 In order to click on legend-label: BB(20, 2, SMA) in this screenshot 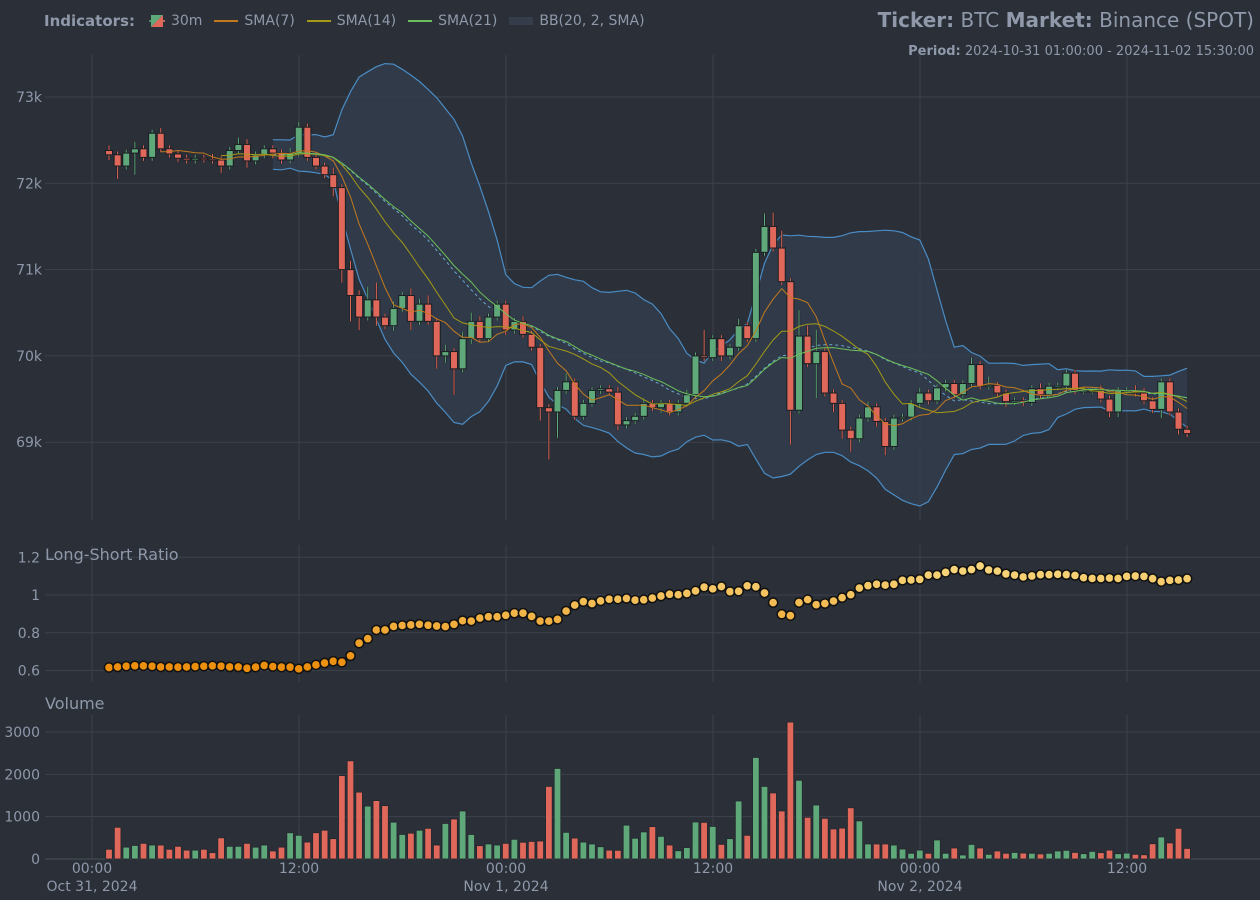, I will do `click(592, 21)`.